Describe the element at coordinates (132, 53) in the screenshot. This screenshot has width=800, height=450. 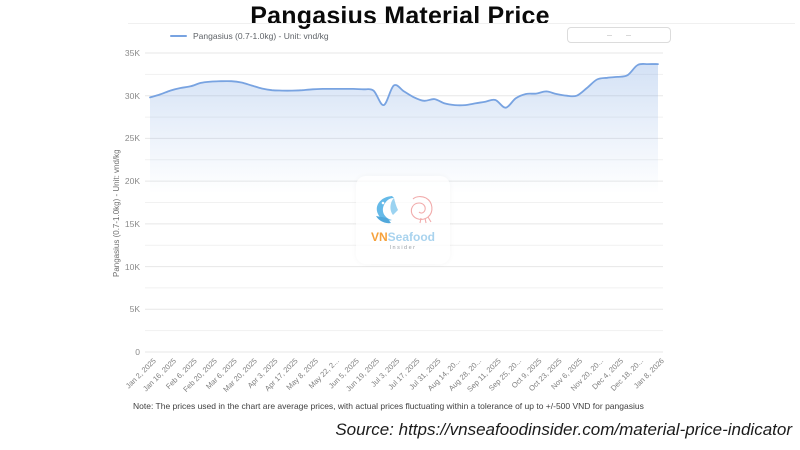
I see `y-axis-tick-label: 35K` at that location.